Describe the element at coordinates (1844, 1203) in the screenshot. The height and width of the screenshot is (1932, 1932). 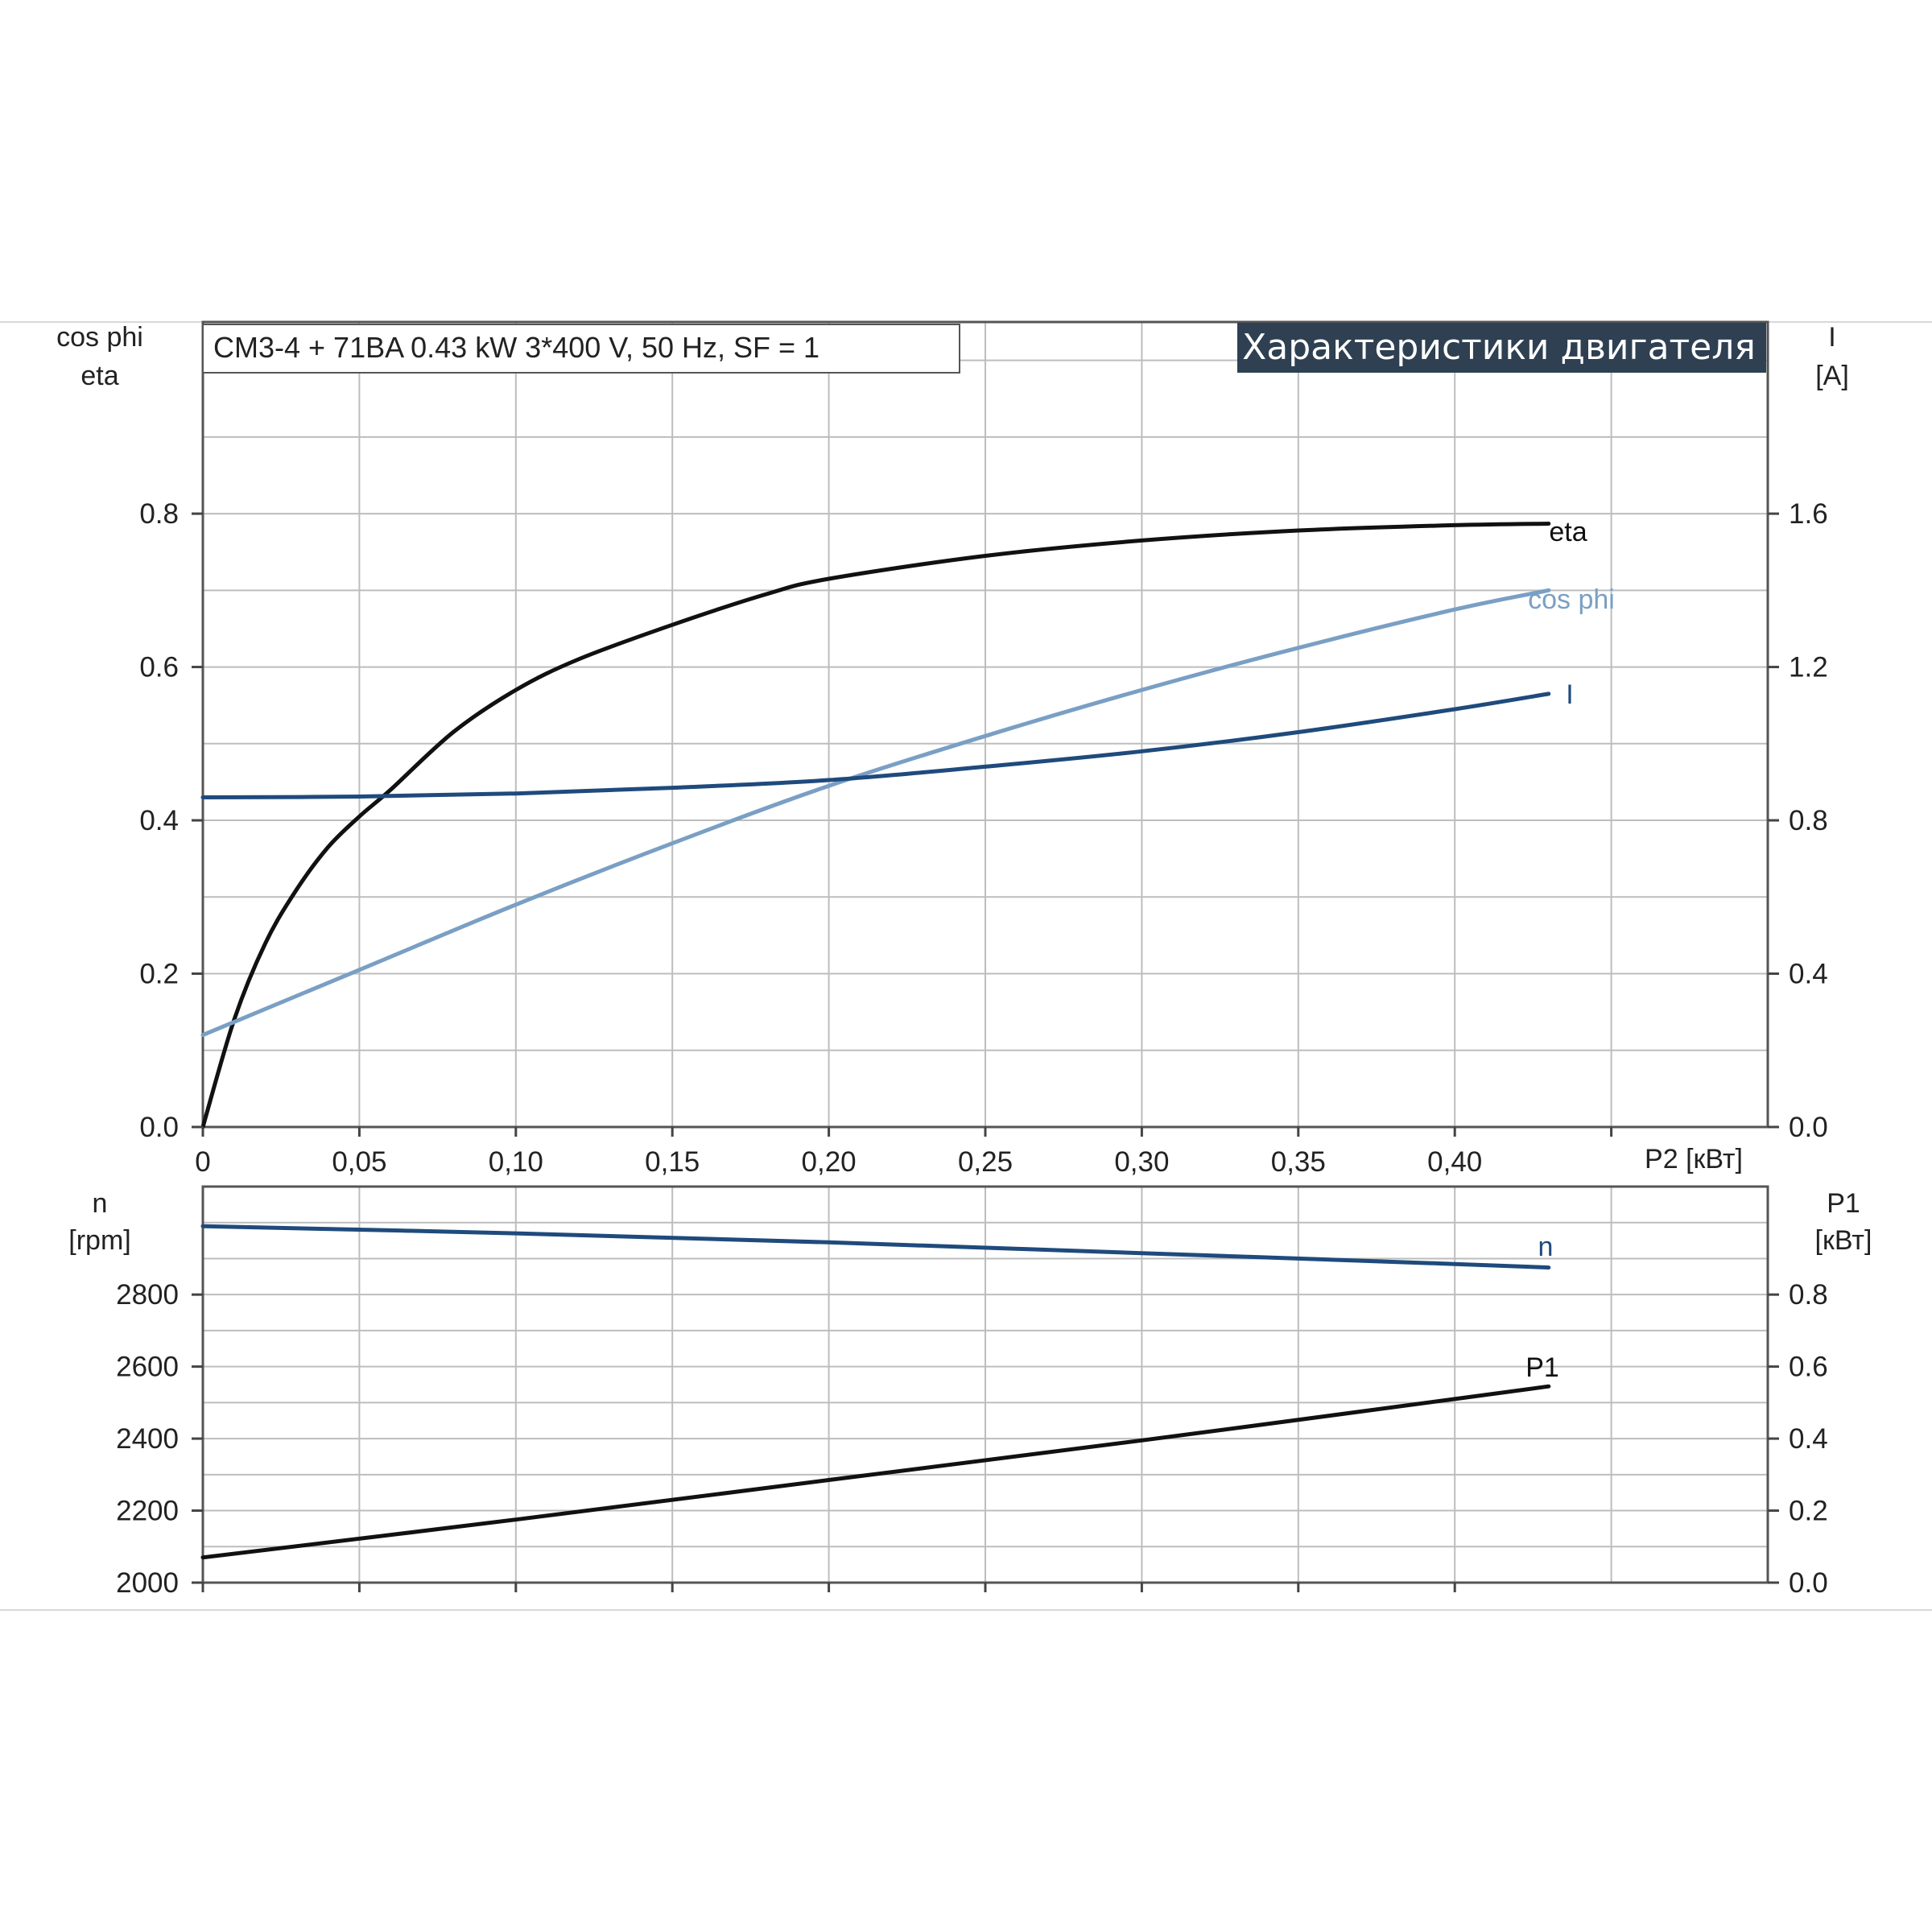
I see `bottom-right-axis-label-line1: P1` at that location.